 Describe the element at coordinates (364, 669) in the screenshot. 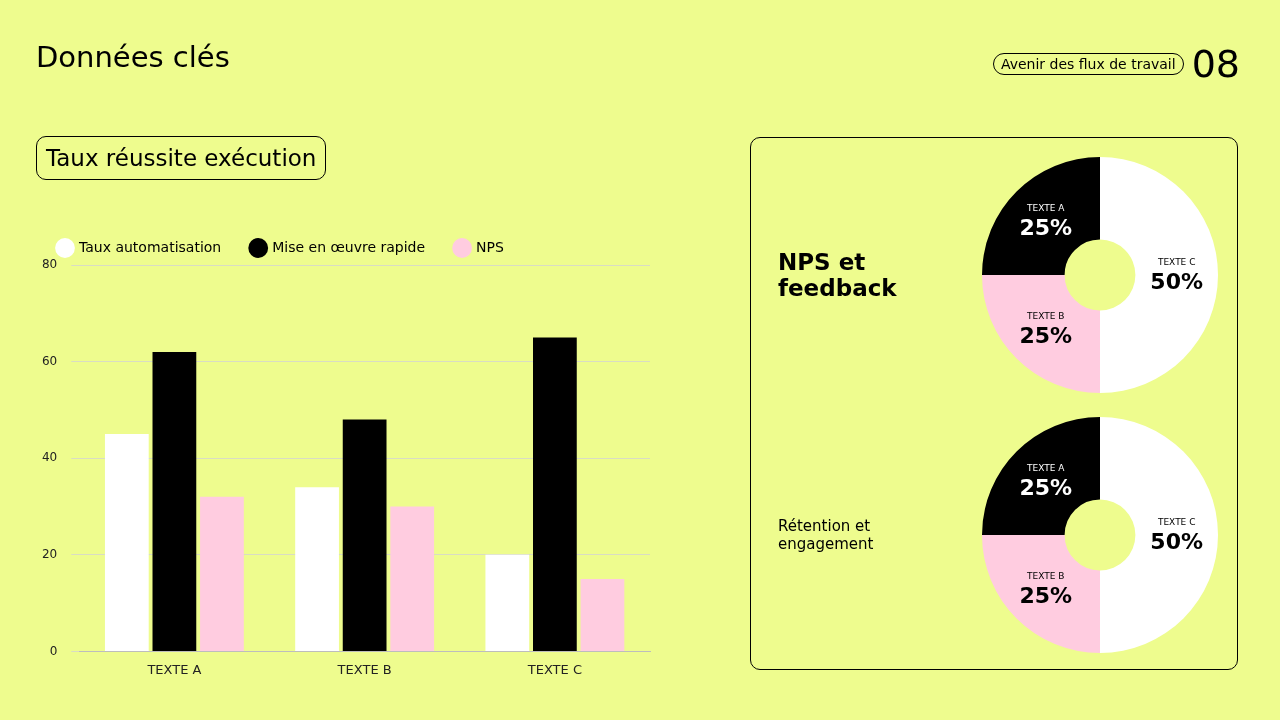

I see `x-tick-label: TEXTE B` at that location.